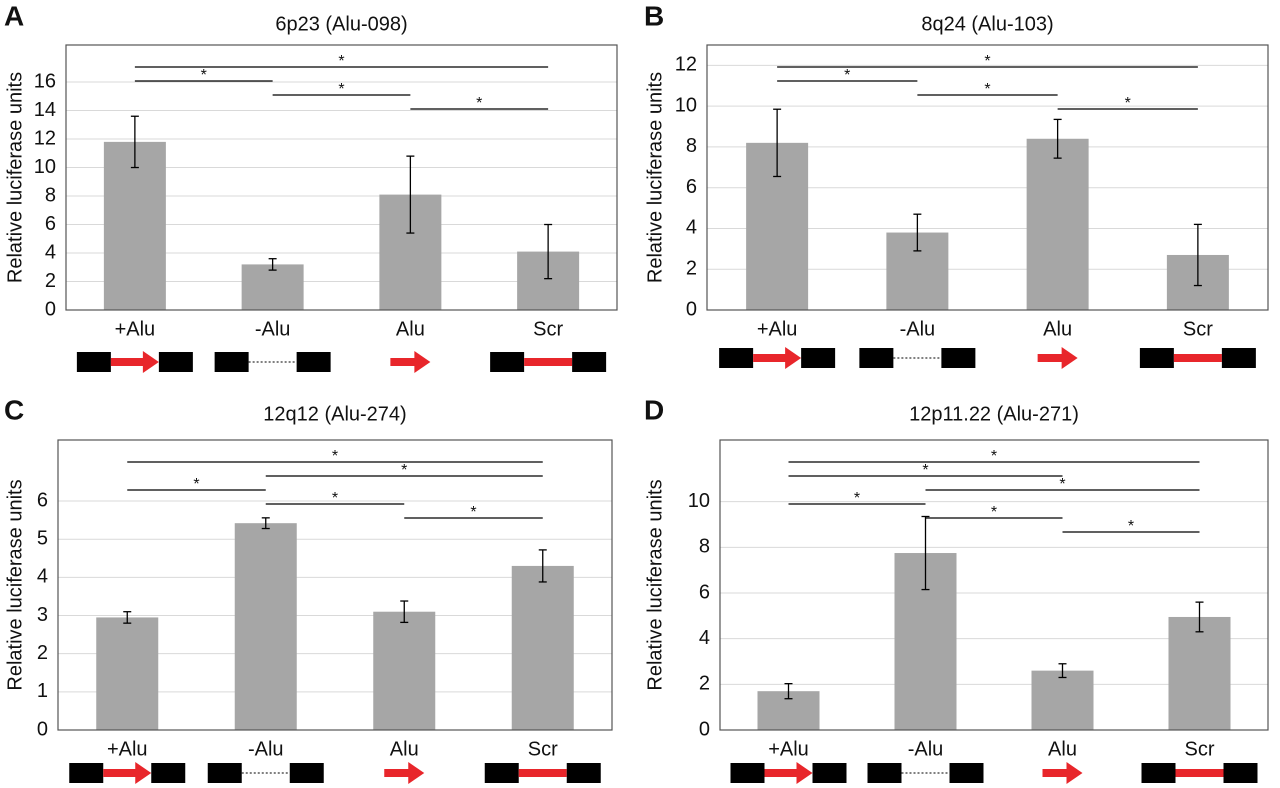 The image size is (1280, 788). Describe the element at coordinates (45, 110) in the screenshot. I see `y-tick-label: 14` at that location.